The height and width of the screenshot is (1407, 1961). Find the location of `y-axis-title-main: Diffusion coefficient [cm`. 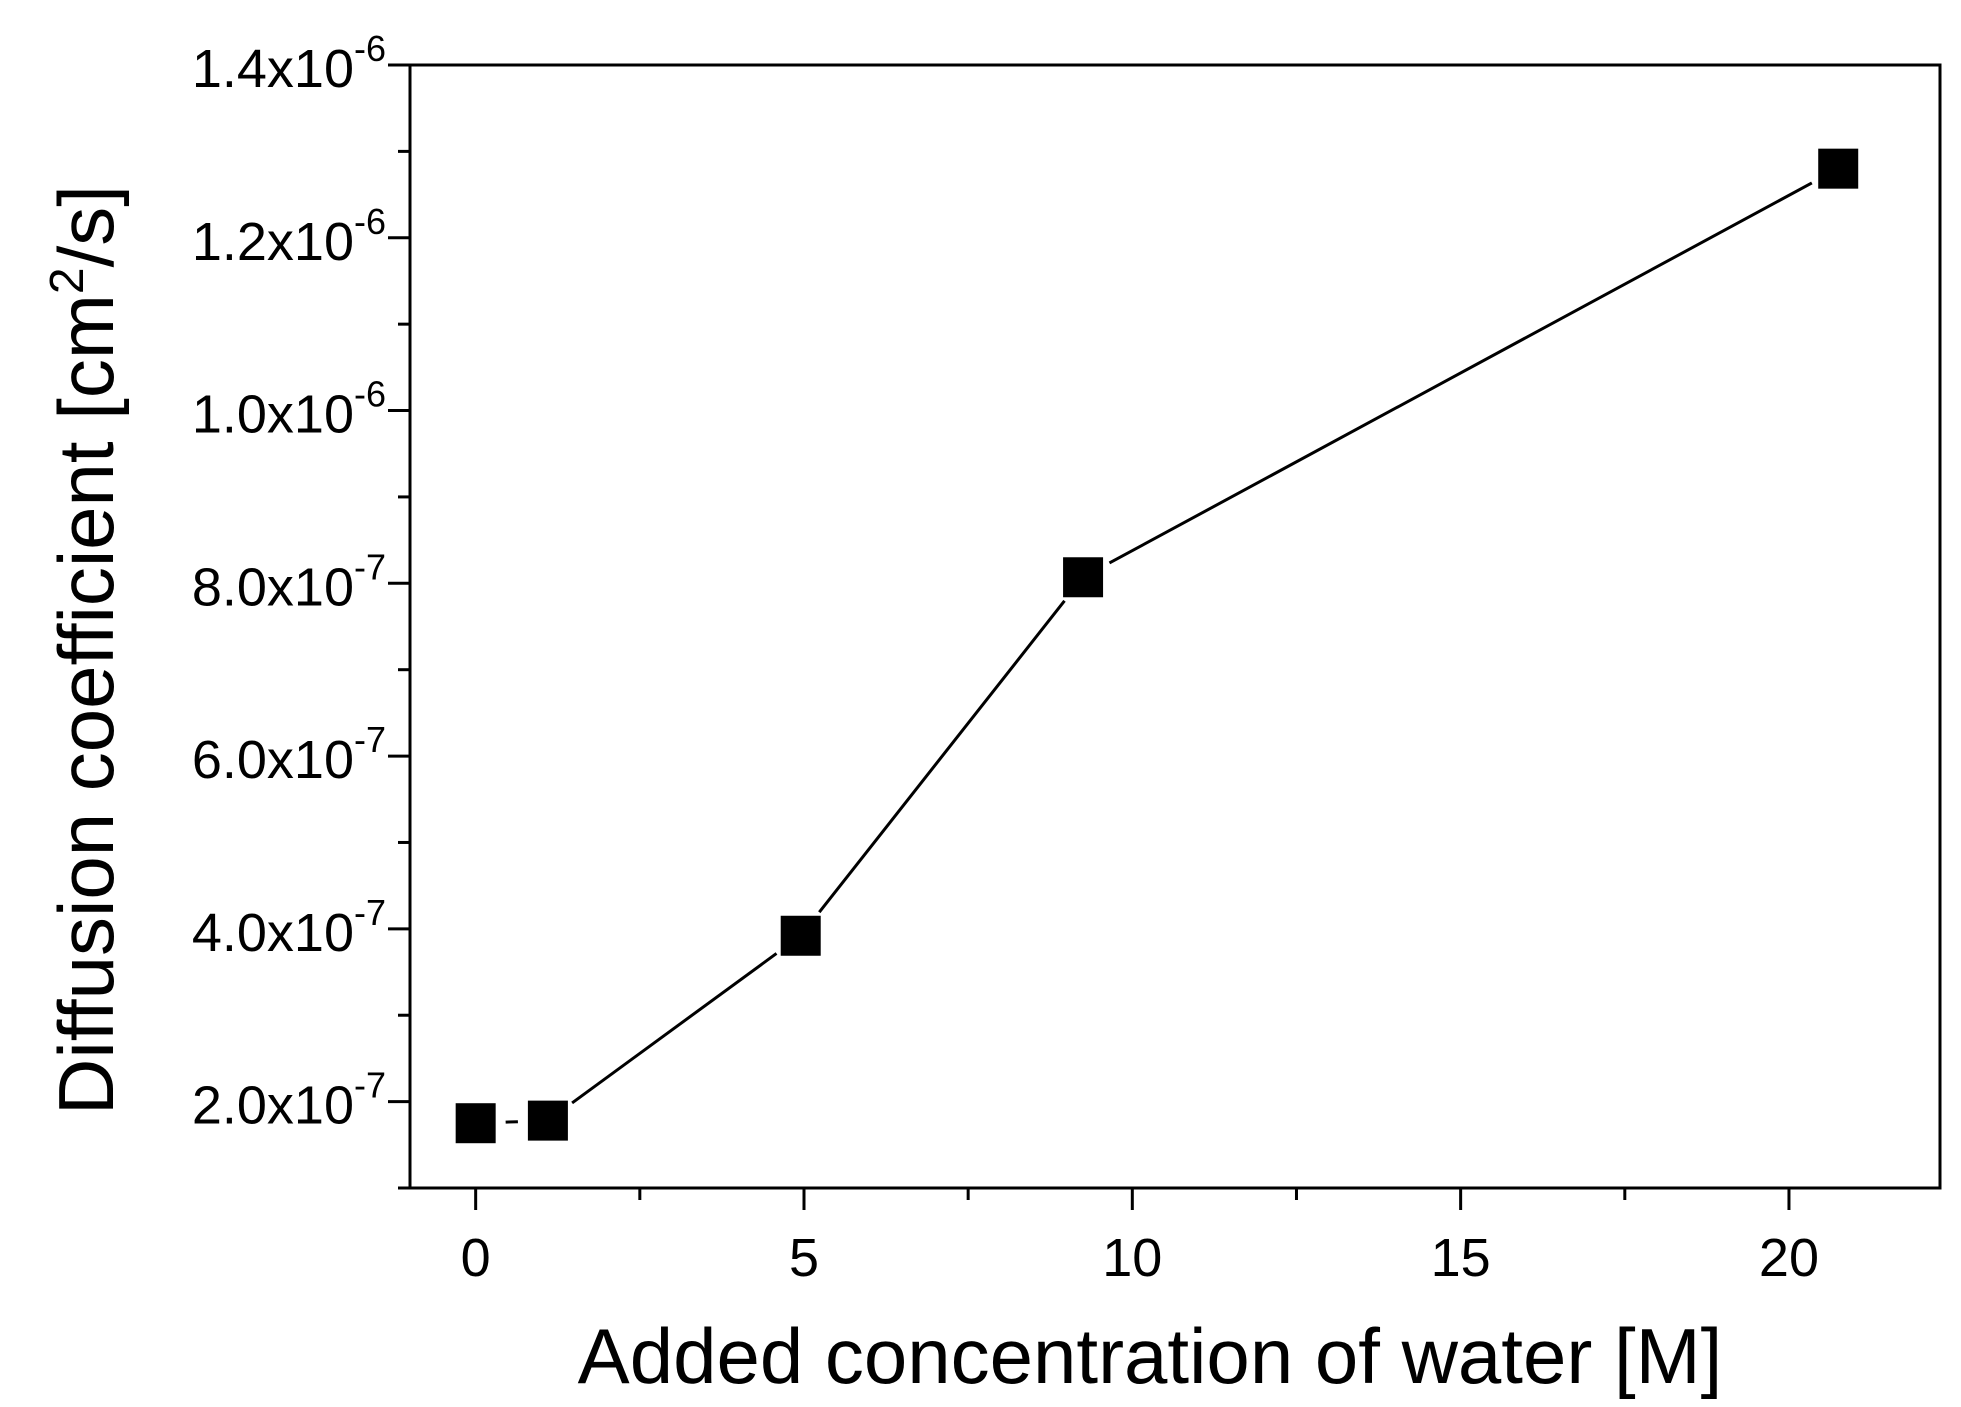

y-axis-title-main: Diffusion coefficient [cm is located at coordinates (86, 704).